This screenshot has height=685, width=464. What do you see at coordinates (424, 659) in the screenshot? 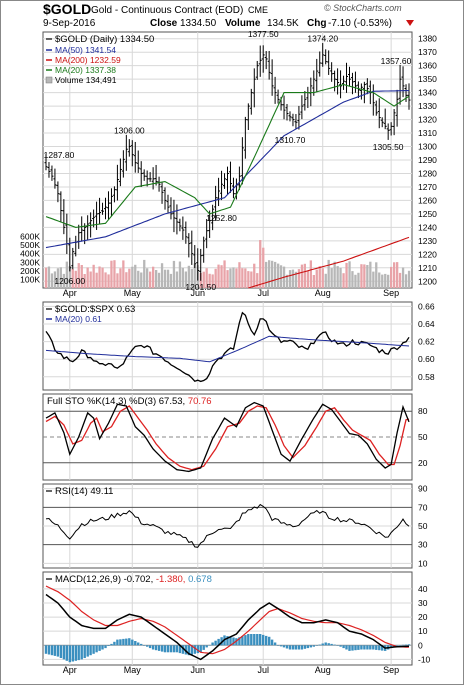
I see `macd-tick-label: -10` at bounding box center [424, 659].